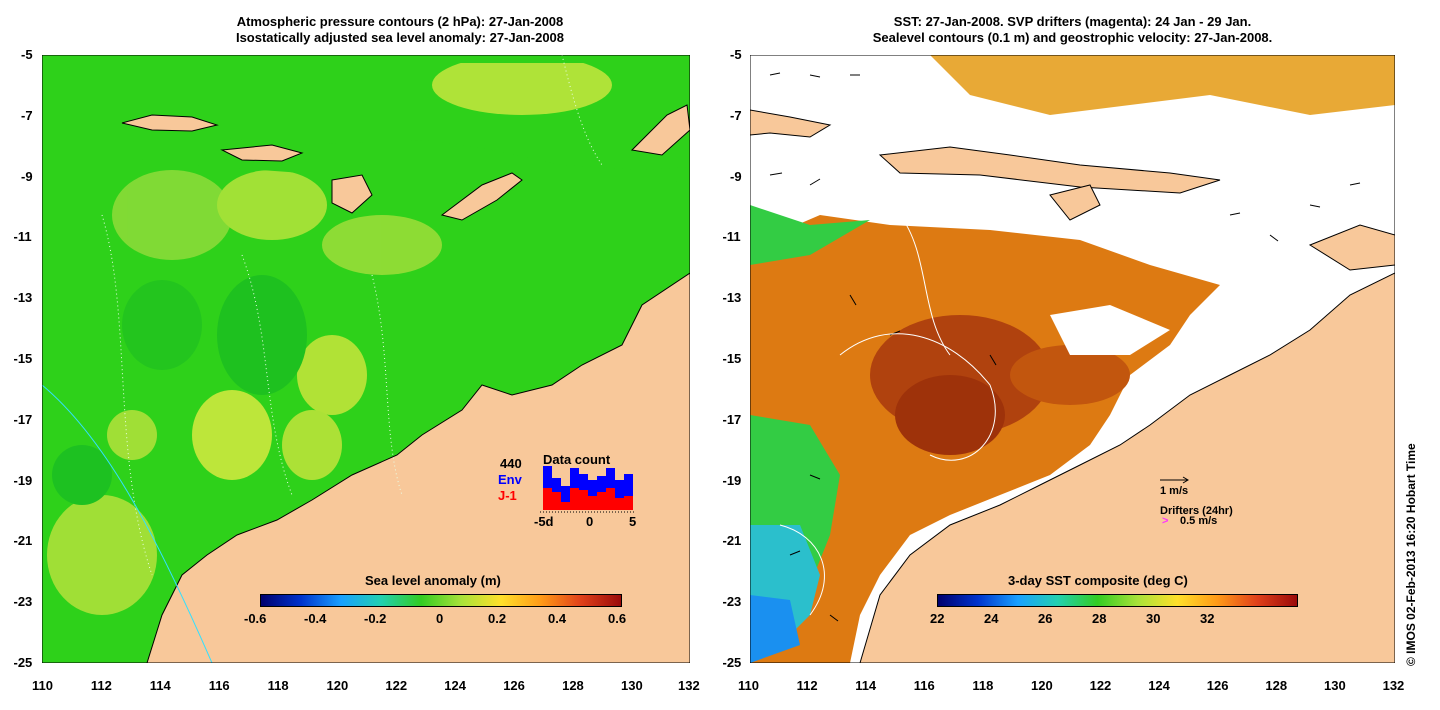 The width and height of the screenshot is (1440, 710). I want to click on velocity-legend-label: 1 m/s, so click(1174, 491).